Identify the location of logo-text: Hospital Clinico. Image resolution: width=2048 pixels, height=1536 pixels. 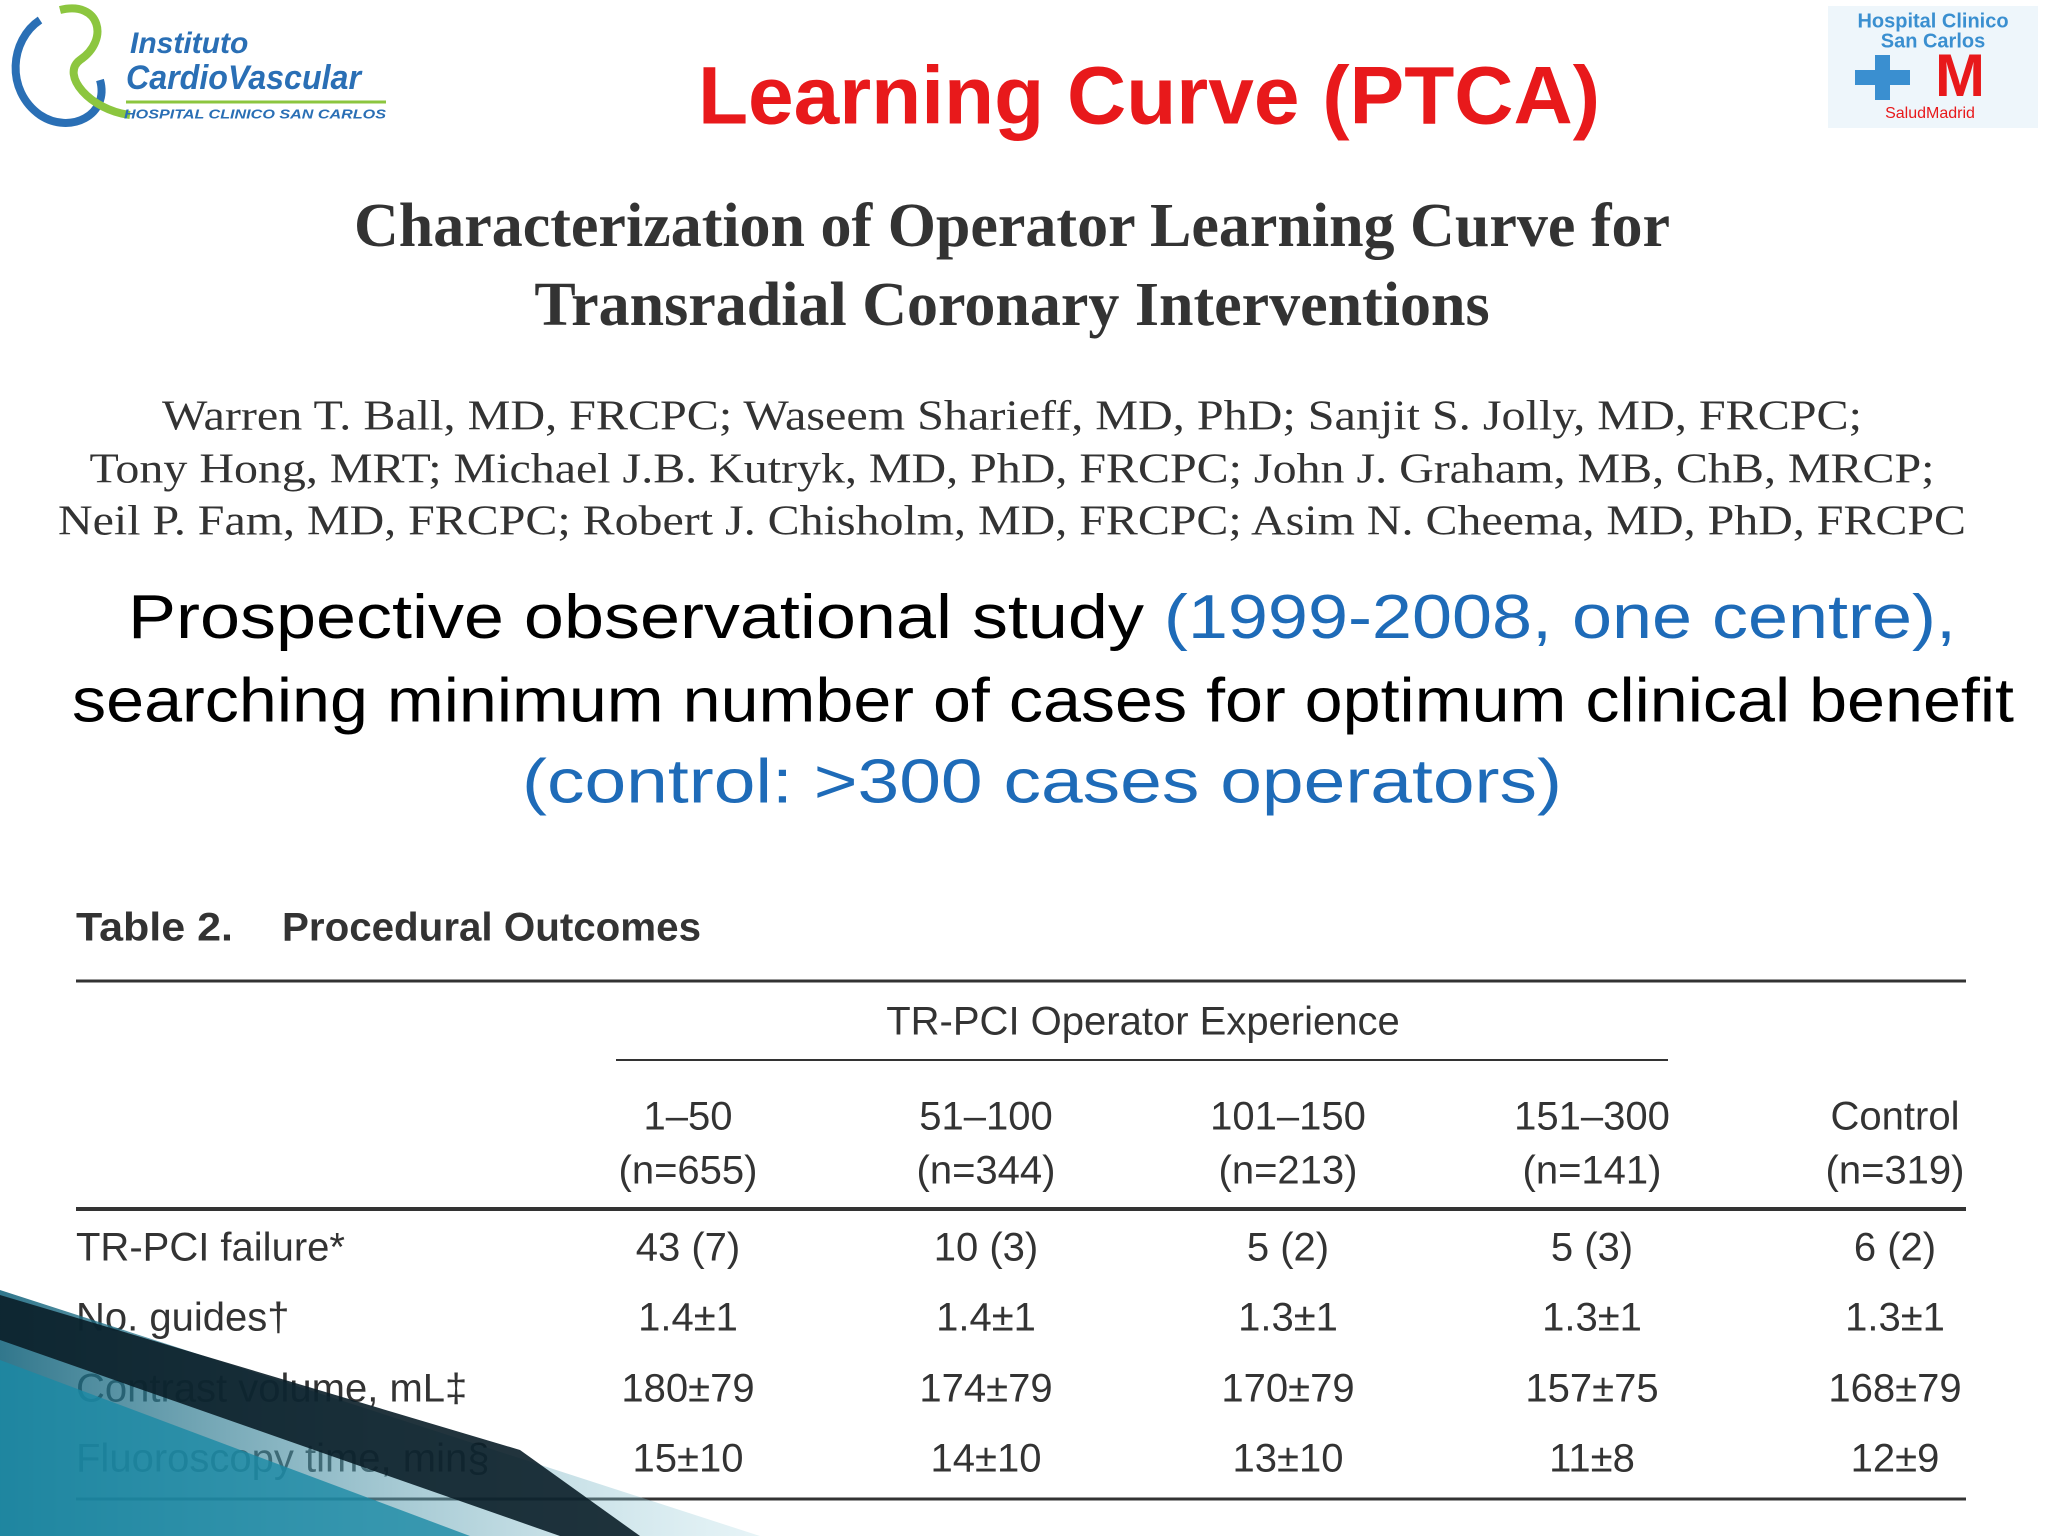
(1932, 21).